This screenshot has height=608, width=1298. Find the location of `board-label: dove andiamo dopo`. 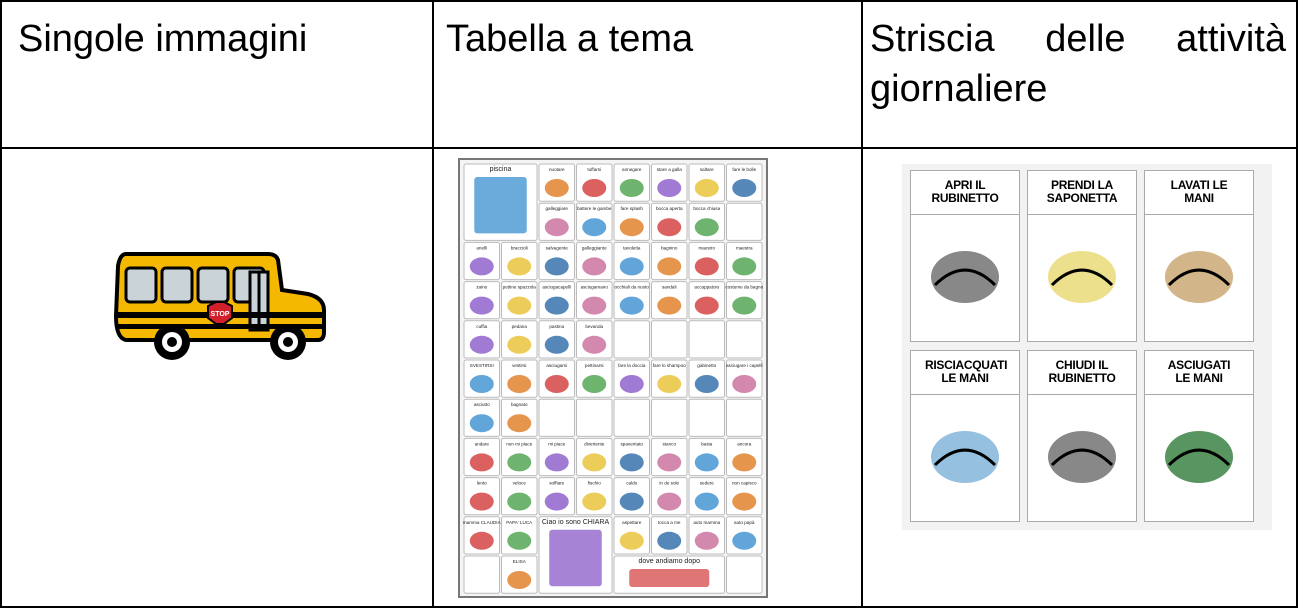

board-label: dove andiamo dopo is located at coordinates (670, 561).